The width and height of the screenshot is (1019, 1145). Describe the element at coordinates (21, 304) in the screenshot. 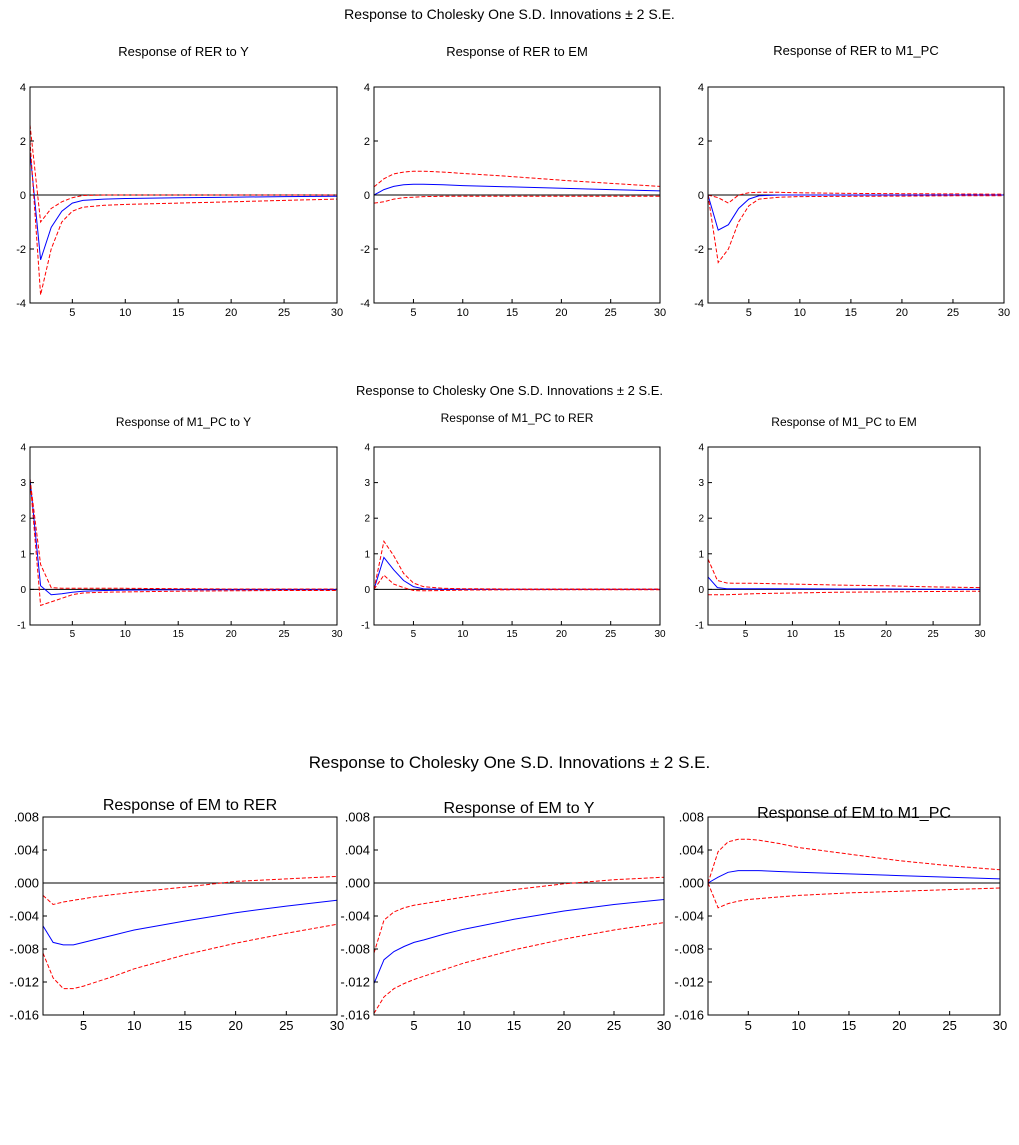

I see `y-tick-label: -4` at that location.